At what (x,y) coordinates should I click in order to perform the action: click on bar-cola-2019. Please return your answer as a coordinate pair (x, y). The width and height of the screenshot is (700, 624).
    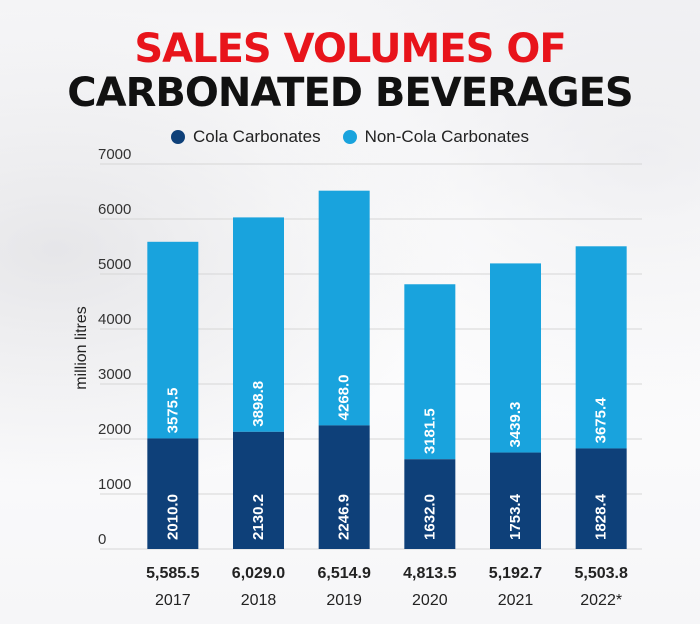
    Looking at the image, I should click on (344, 487).